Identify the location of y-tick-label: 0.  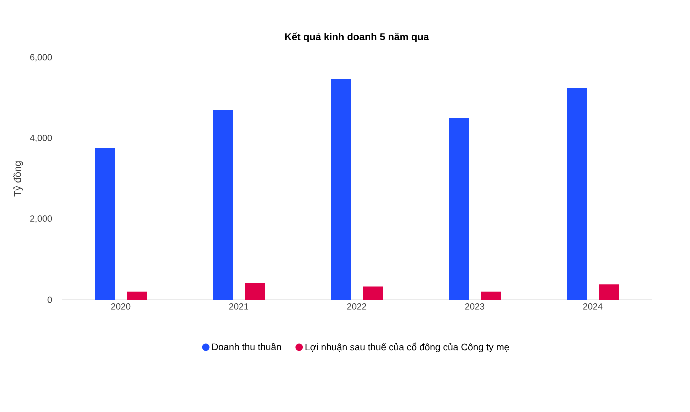
(50, 300).